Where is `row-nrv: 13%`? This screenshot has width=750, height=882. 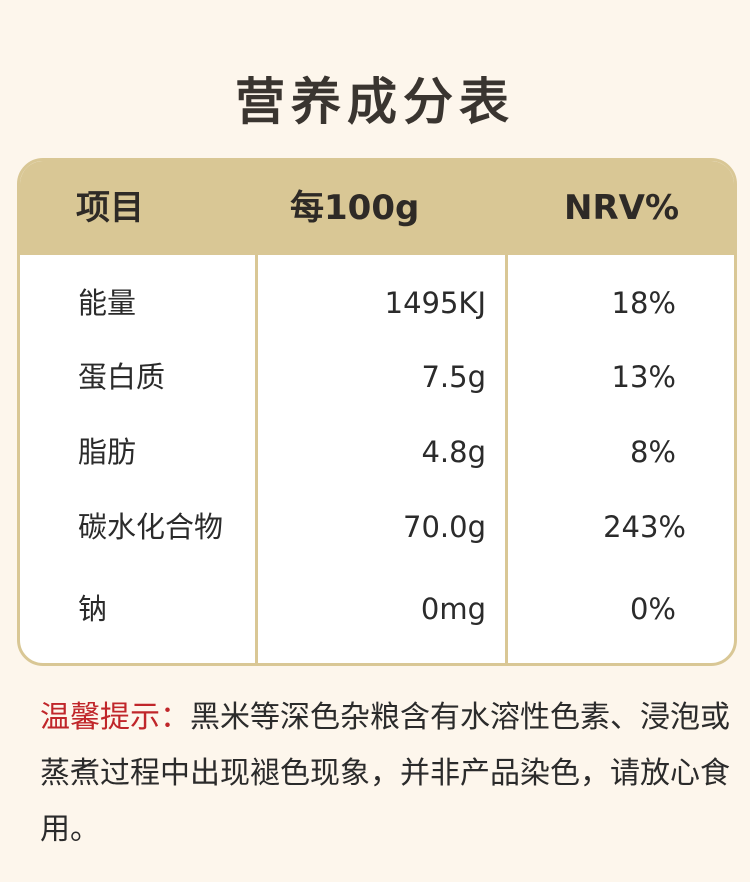 row-nrv: 13% is located at coordinates (643, 377).